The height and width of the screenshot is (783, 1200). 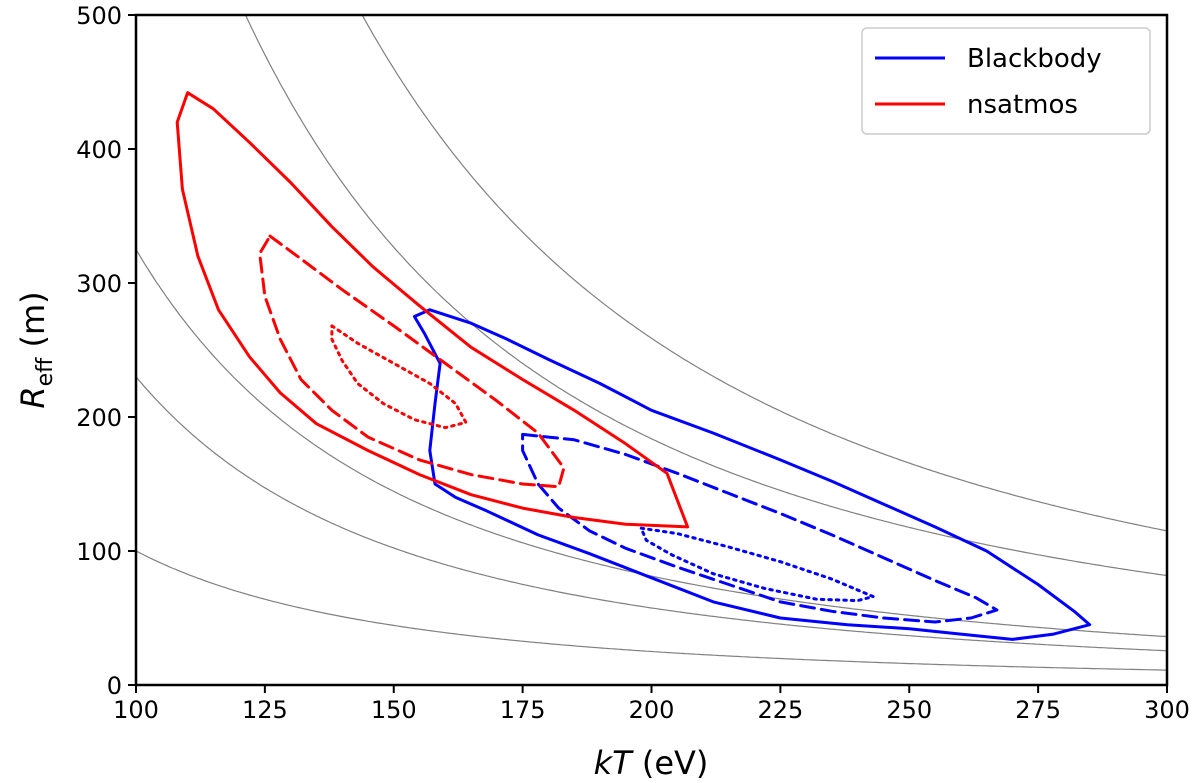 I want to click on x-tick-label-200: 200, so click(x=652, y=710).